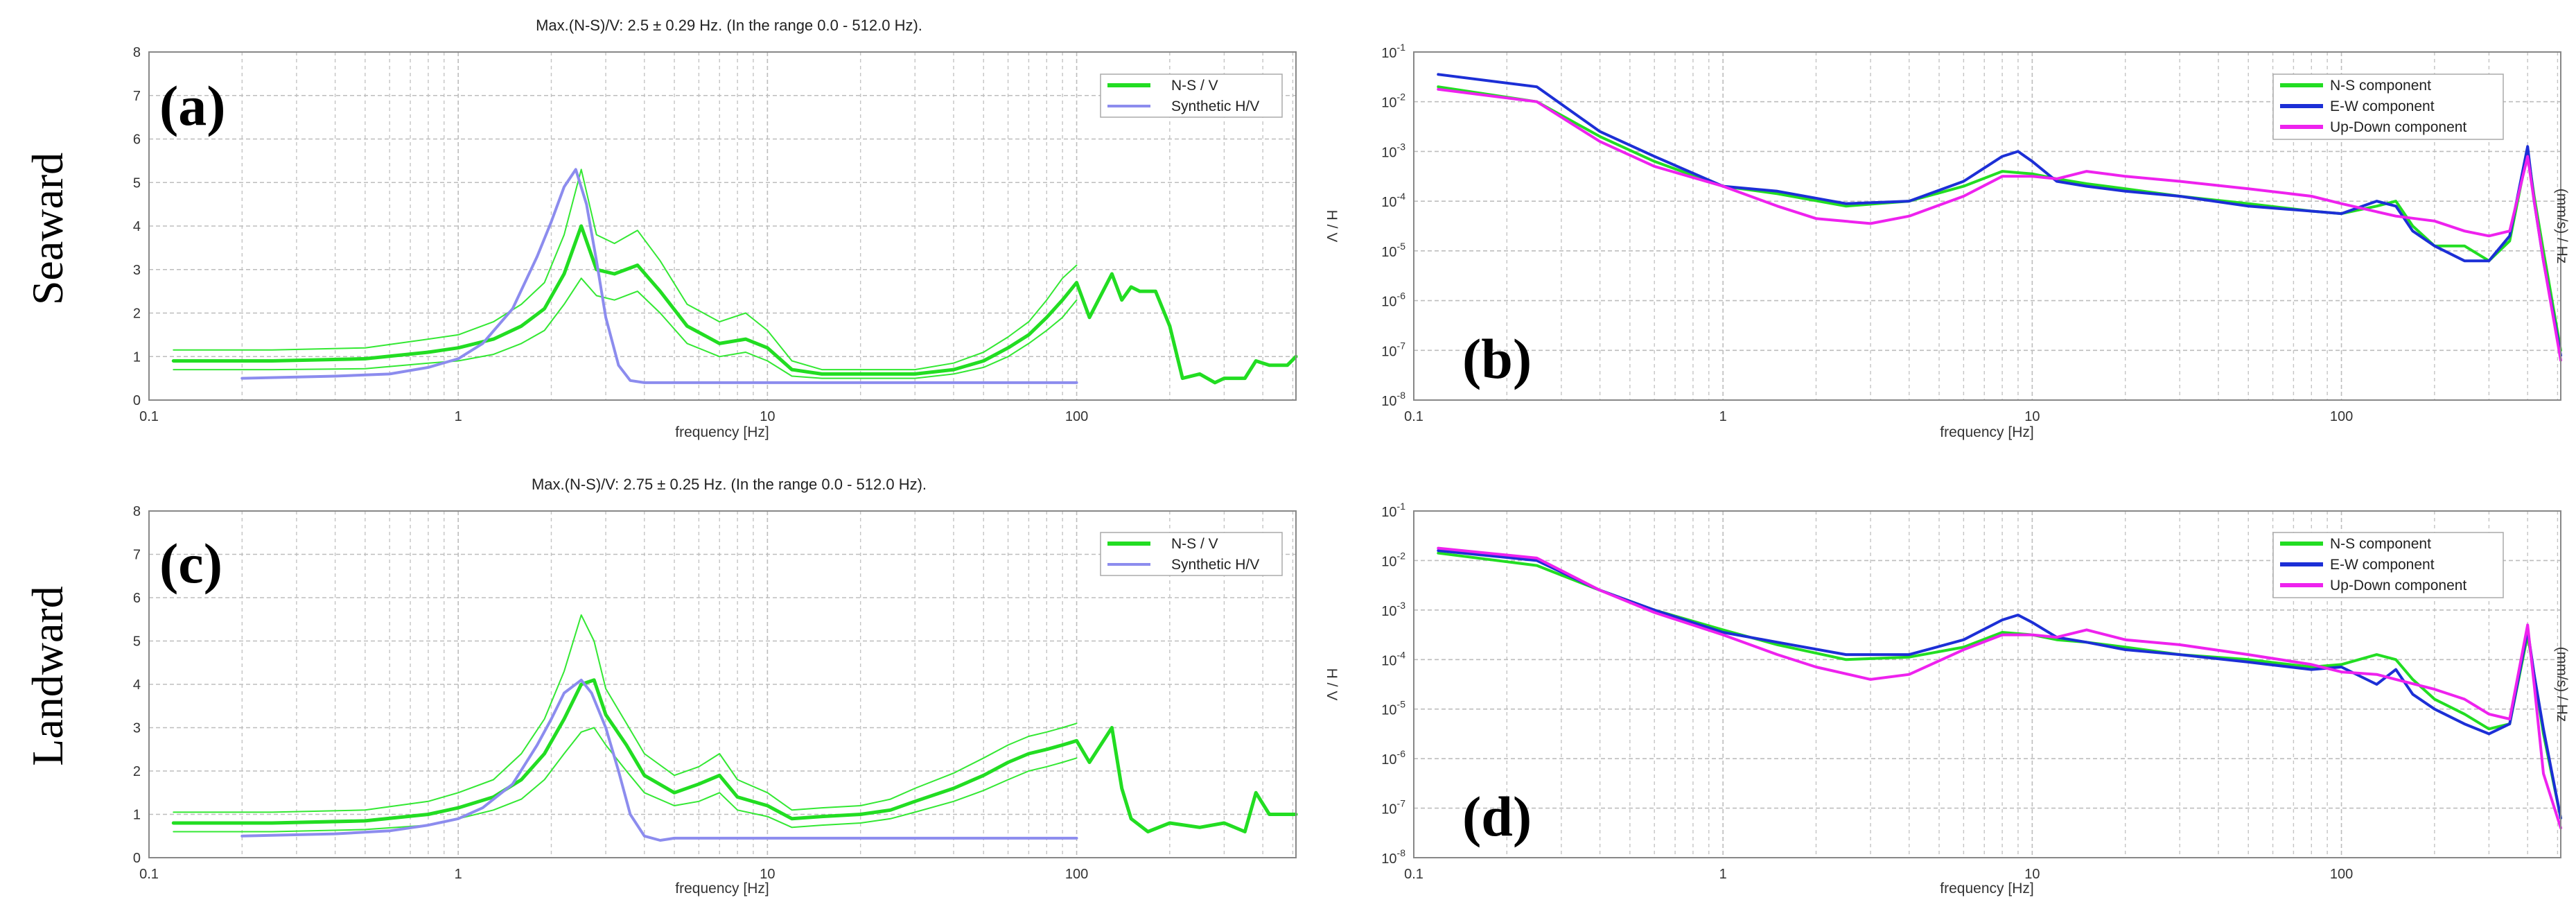 The image size is (2576, 918). I want to click on series-group-a, so click(734, 277).